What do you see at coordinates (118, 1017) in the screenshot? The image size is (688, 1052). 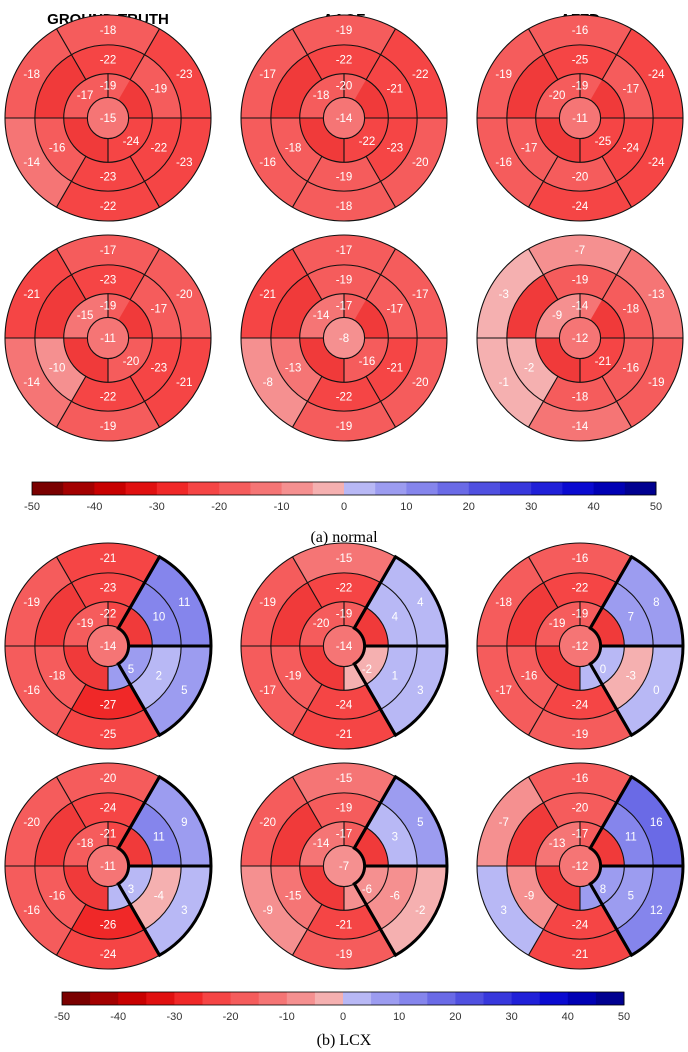 I see `colorbar-tick-label: -40` at bounding box center [118, 1017].